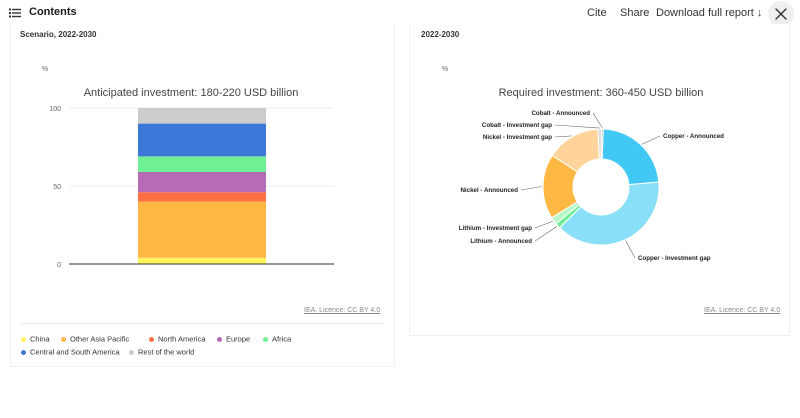 The height and width of the screenshot is (418, 800). I want to click on share-link: Share, so click(635, 13).